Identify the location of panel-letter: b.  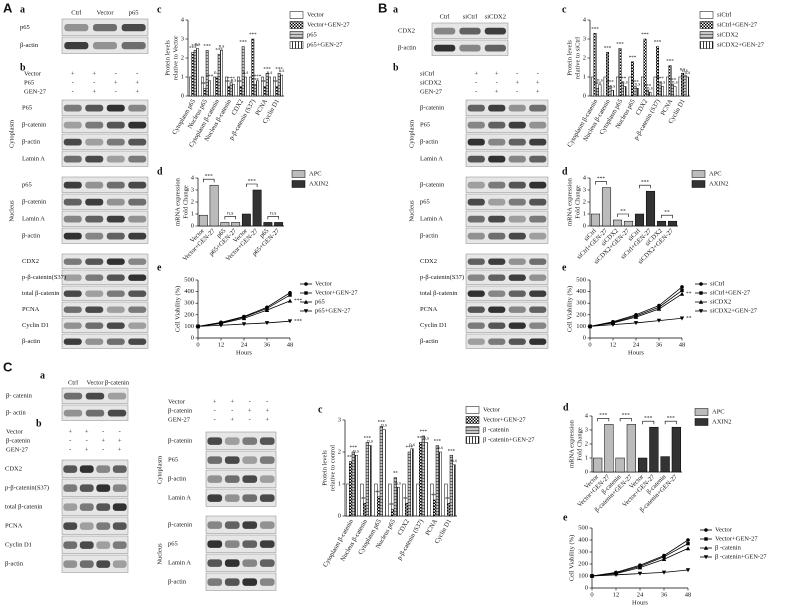
(396, 67).